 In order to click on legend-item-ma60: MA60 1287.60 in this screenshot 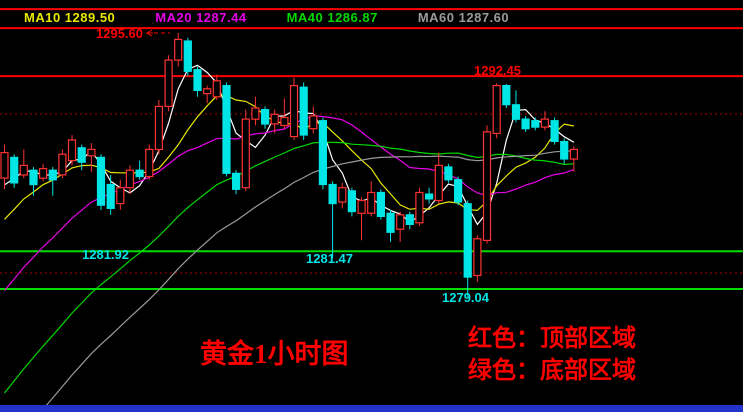, I will do `click(463, 17)`.